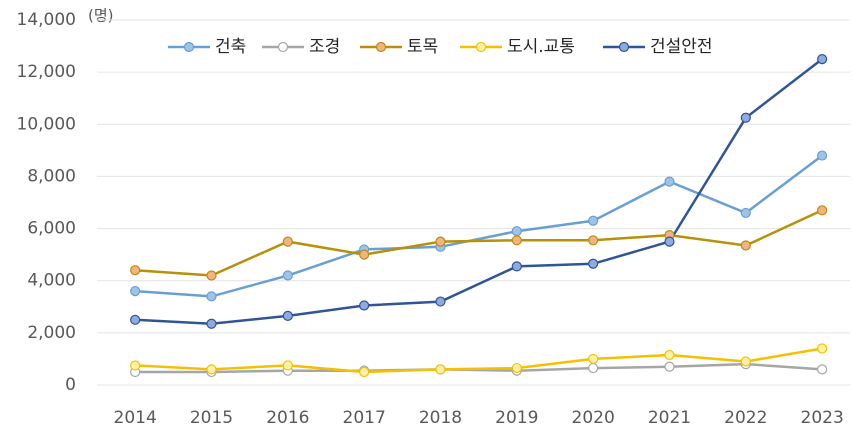  Describe the element at coordinates (51, 229) in the screenshot. I see `y-tick-label: 6,000` at that location.